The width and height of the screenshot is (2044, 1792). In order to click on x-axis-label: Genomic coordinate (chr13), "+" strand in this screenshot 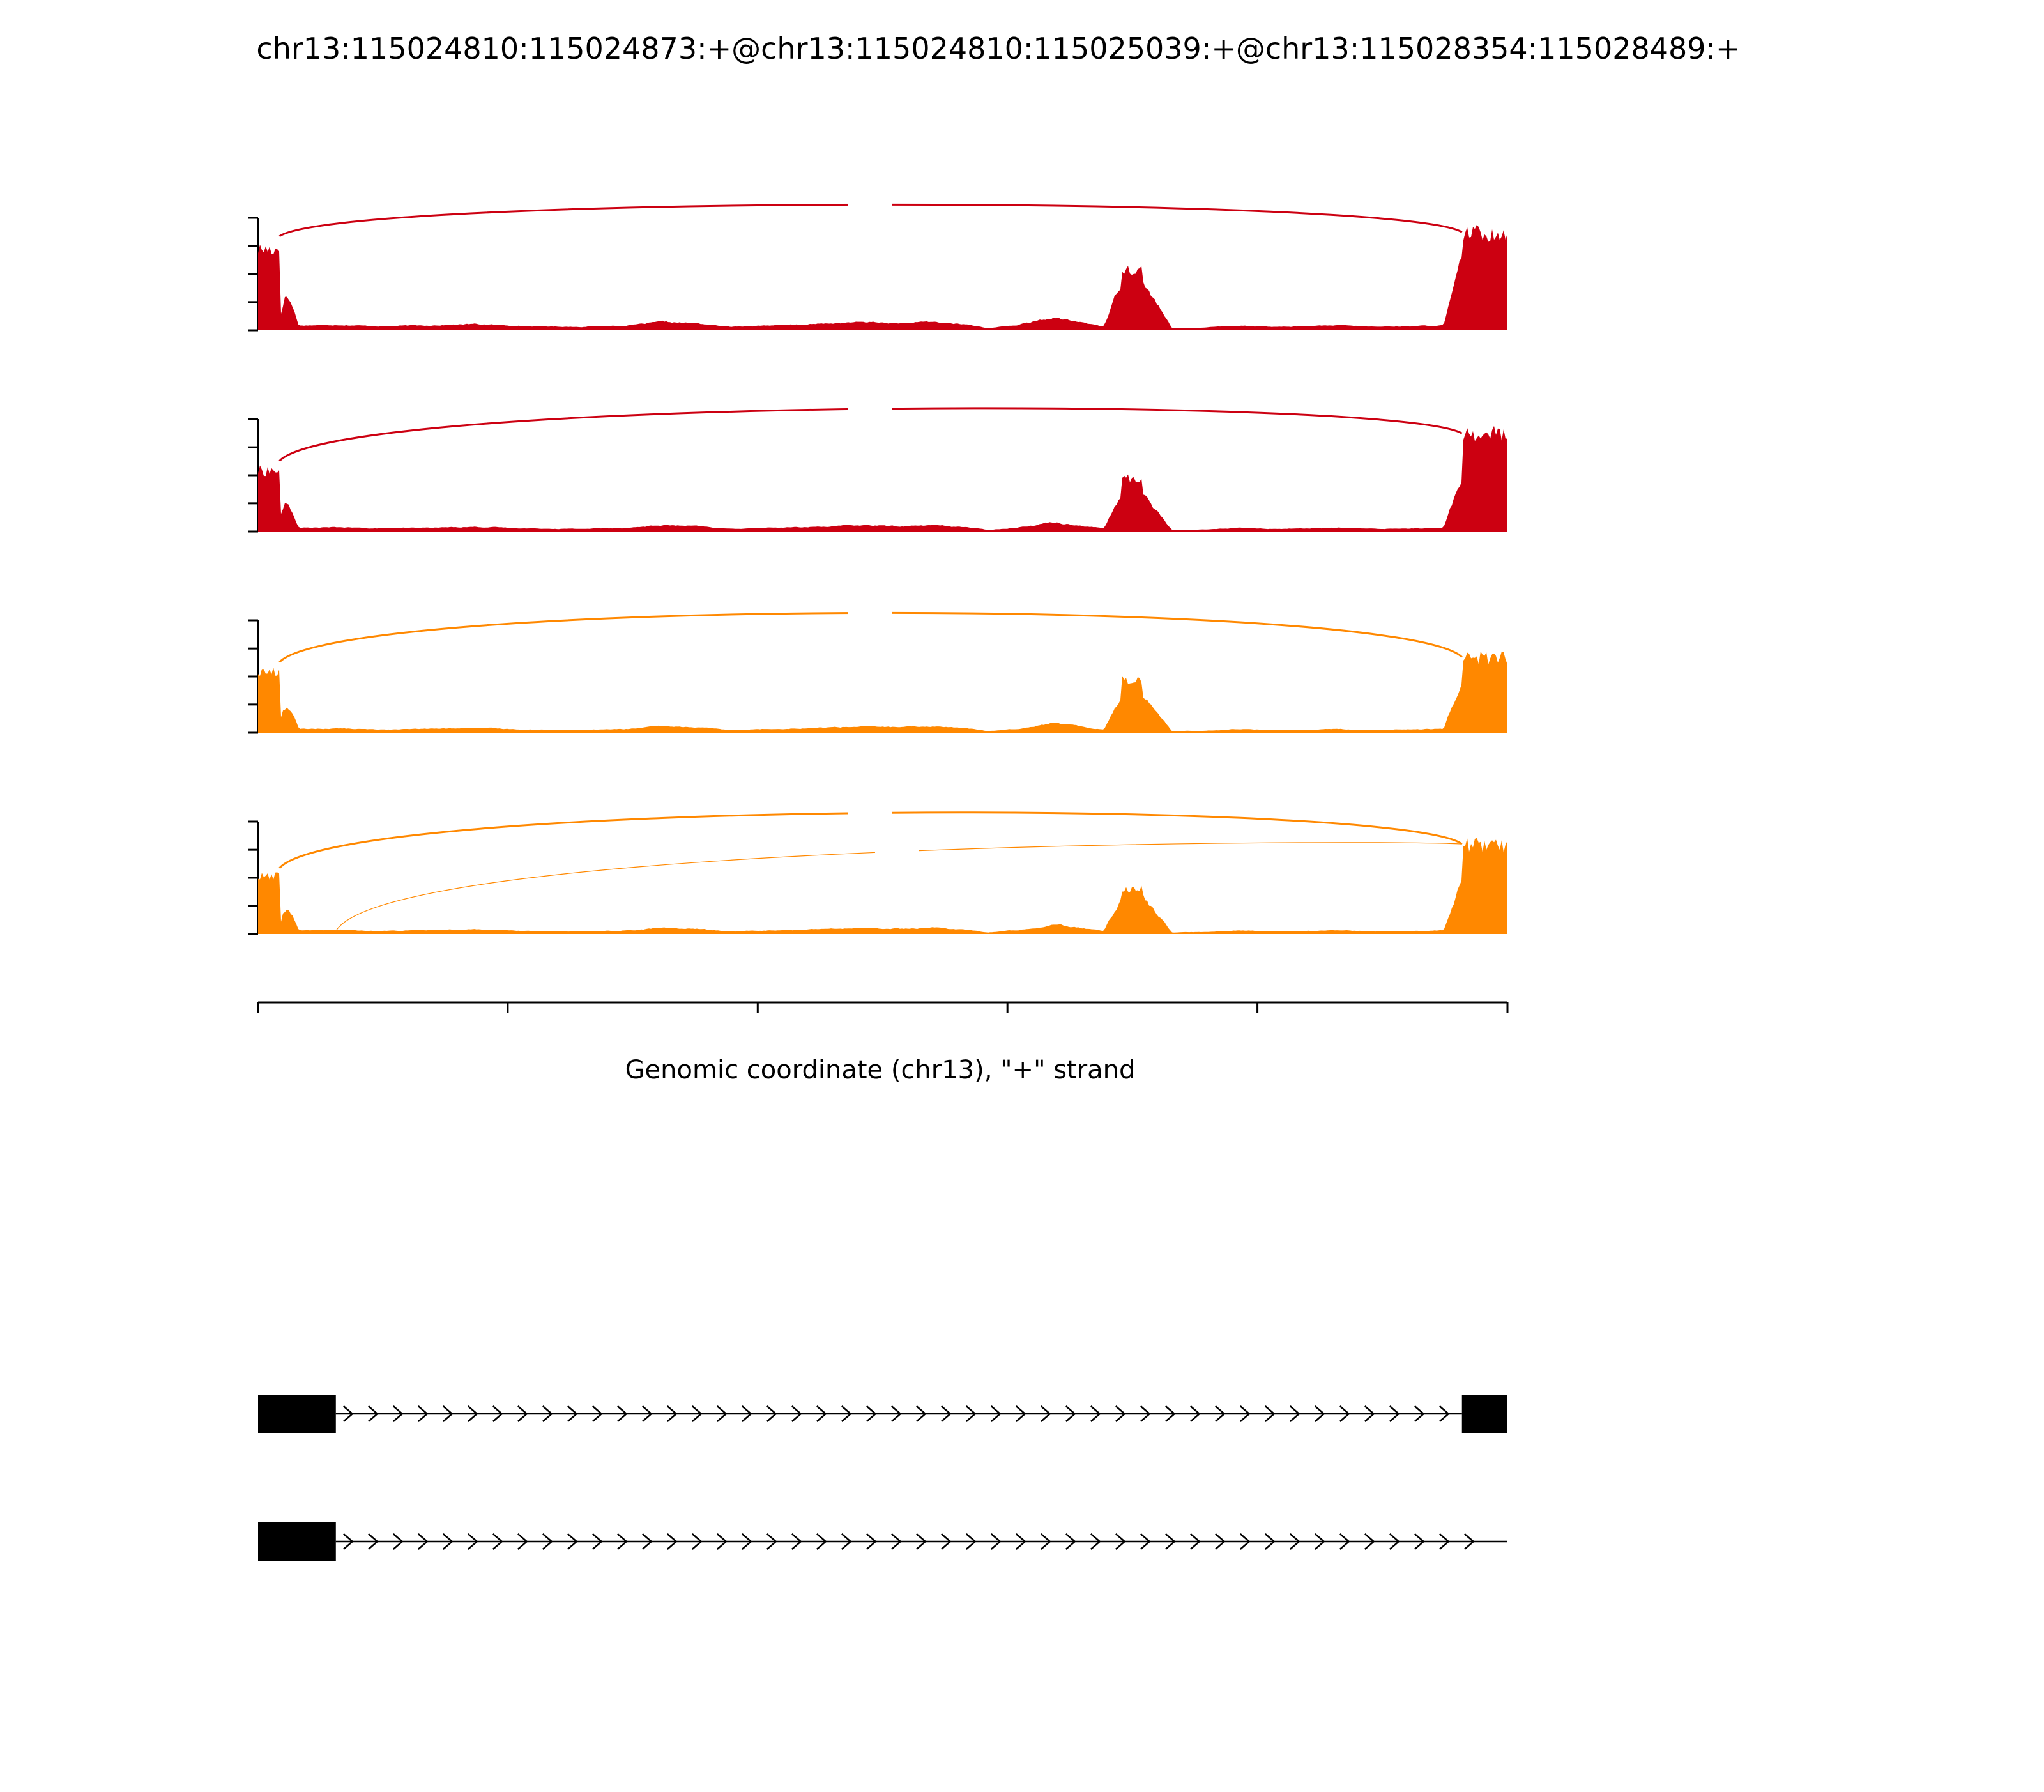, I will do `click(880, 1070)`.